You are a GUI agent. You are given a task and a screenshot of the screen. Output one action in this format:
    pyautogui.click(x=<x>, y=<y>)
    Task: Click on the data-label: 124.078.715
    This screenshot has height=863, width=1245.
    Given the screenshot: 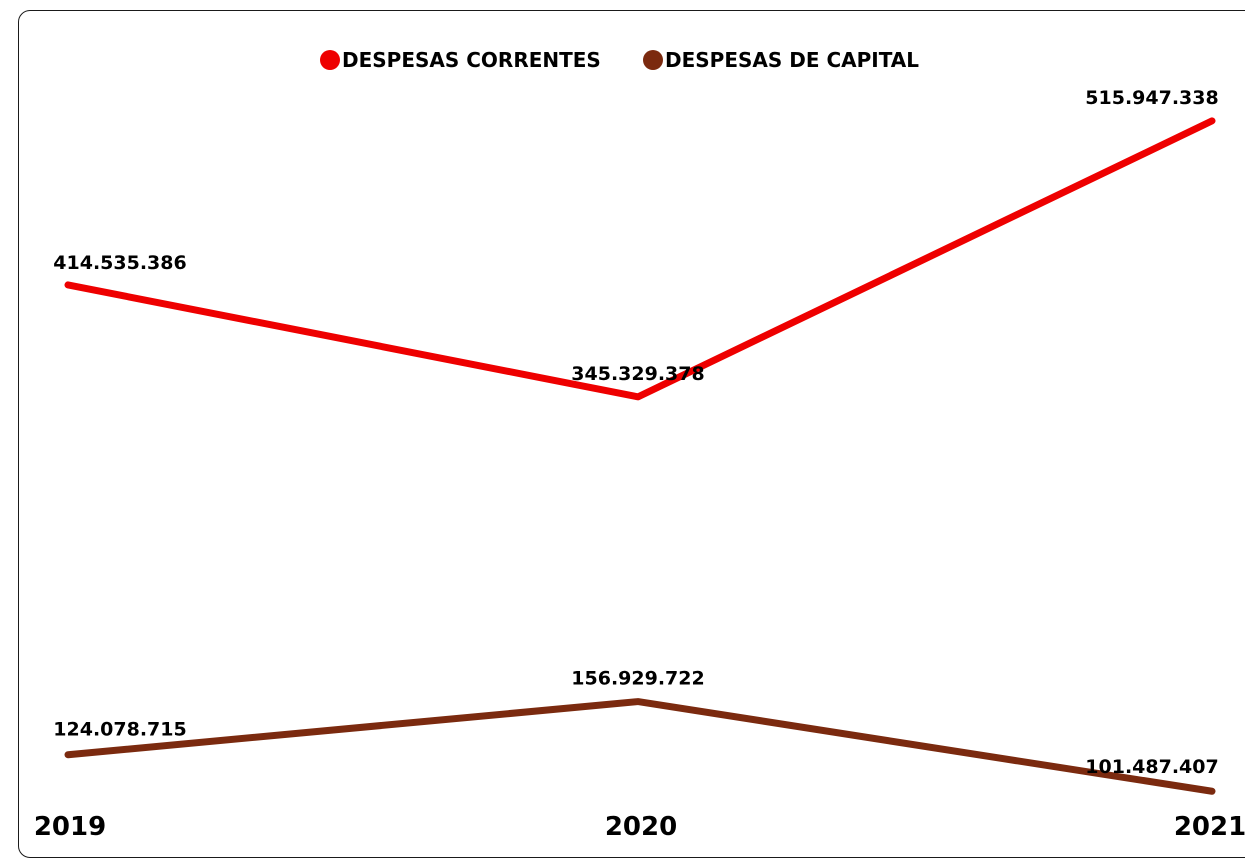 What is the action you would take?
    pyautogui.click(x=119, y=730)
    